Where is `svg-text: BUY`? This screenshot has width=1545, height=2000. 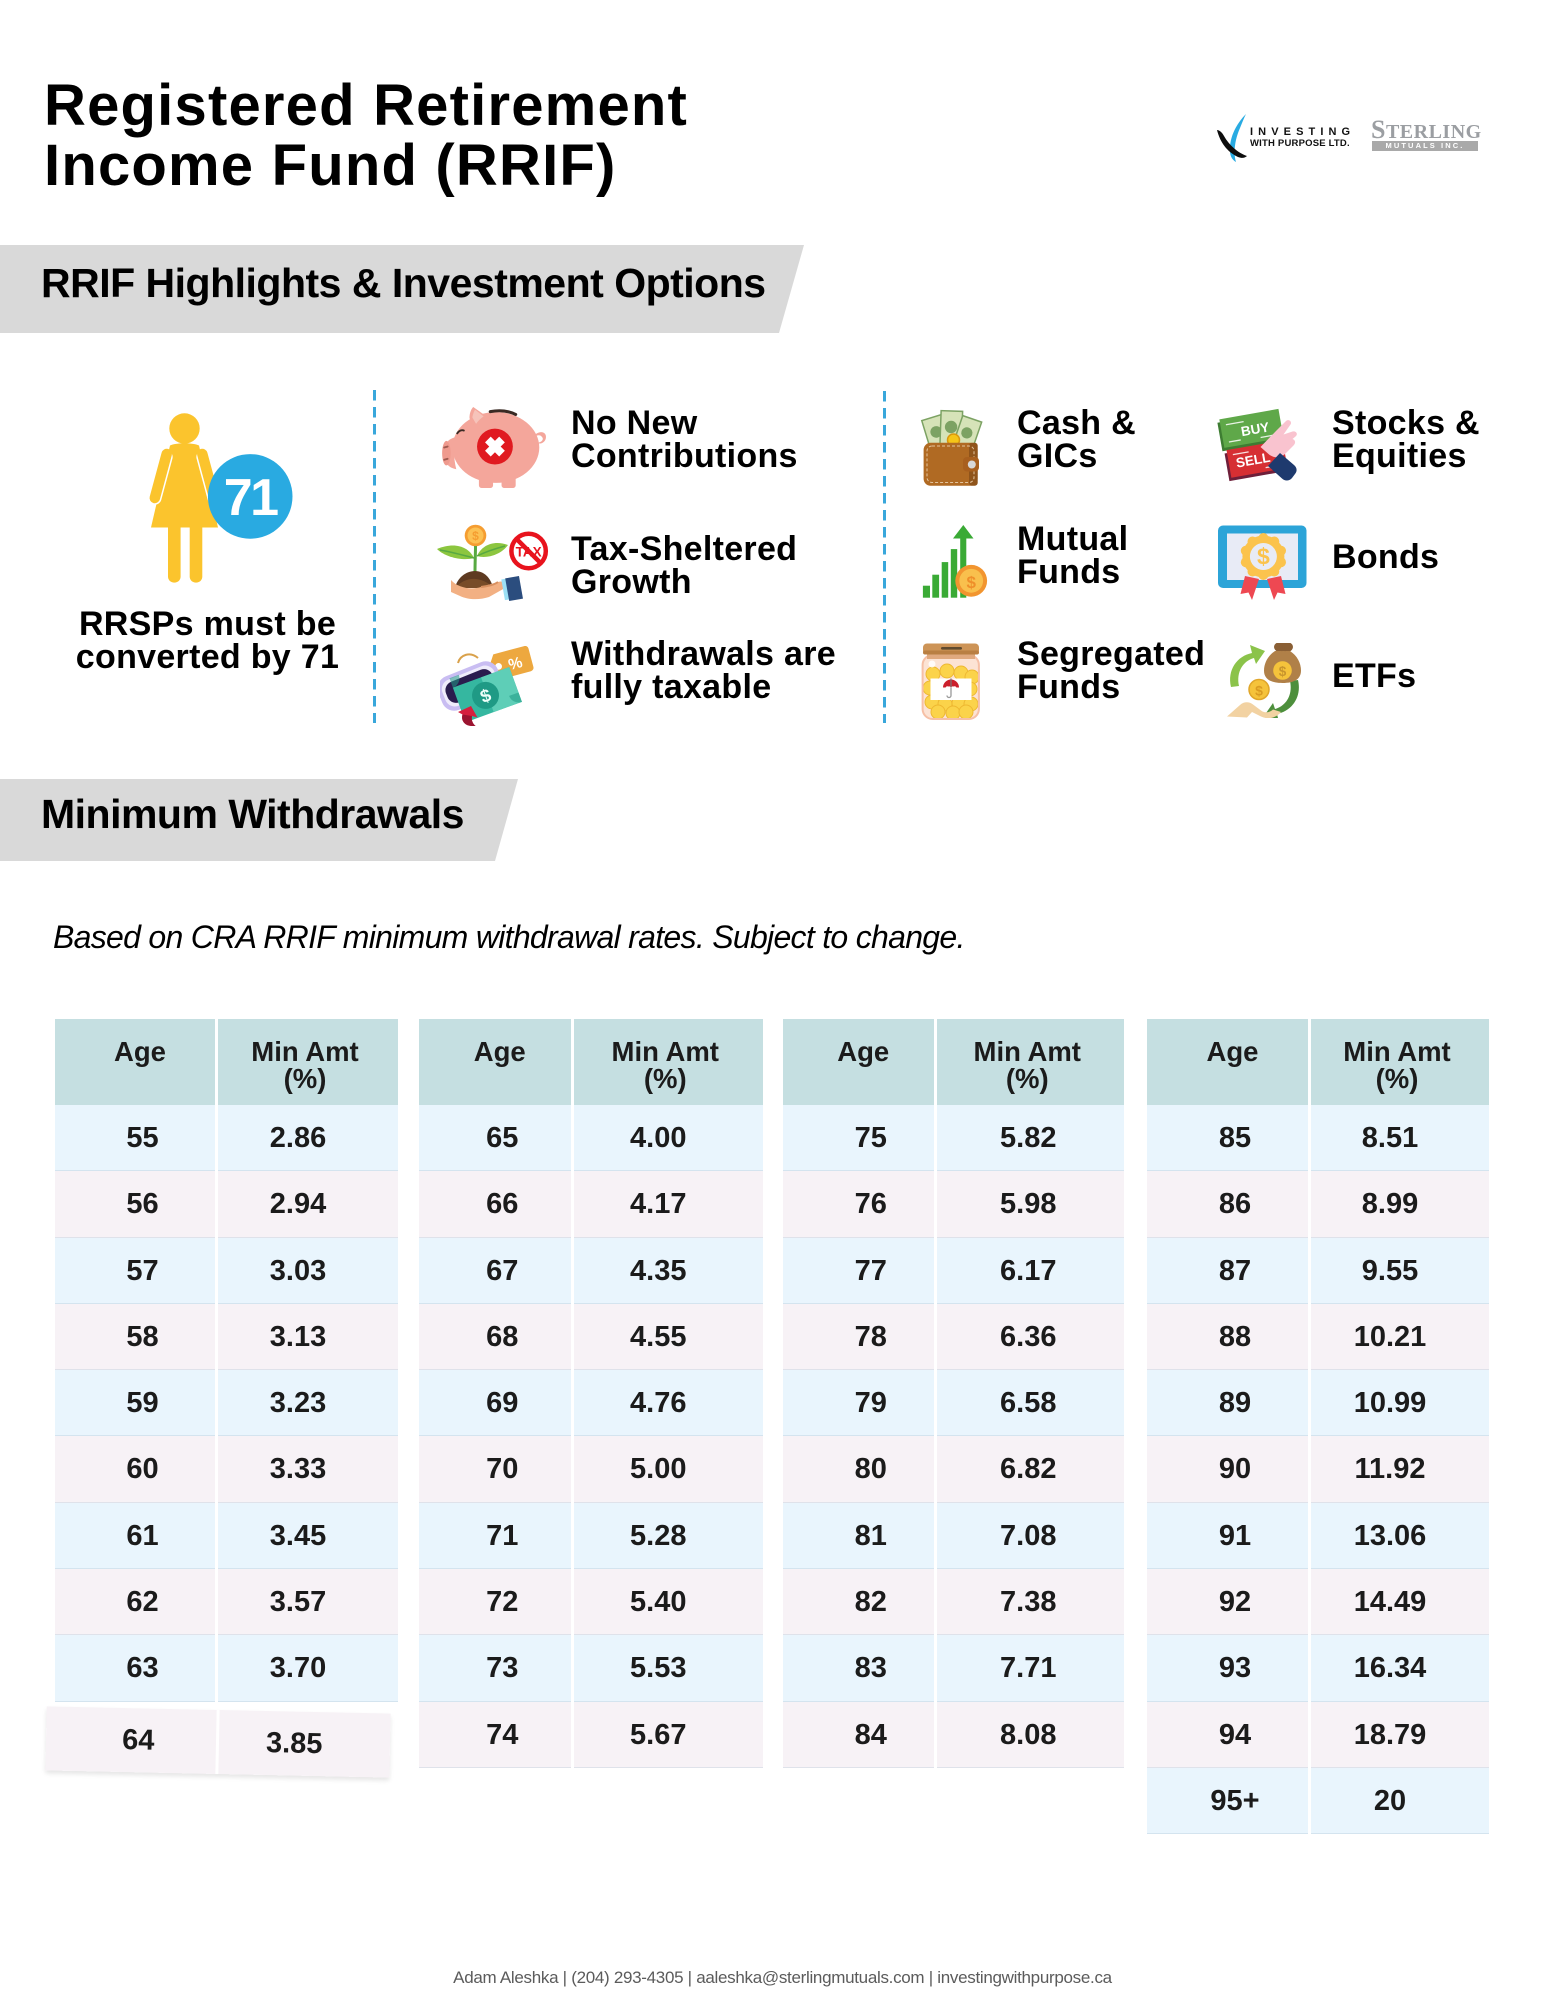
svg-text: BUY is located at coordinates (1255, 429).